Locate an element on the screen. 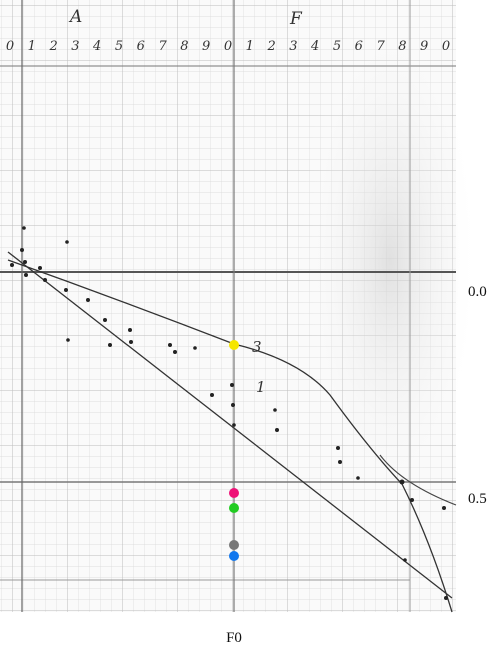  curve-label-3: 3 is located at coordinates (257, 347).